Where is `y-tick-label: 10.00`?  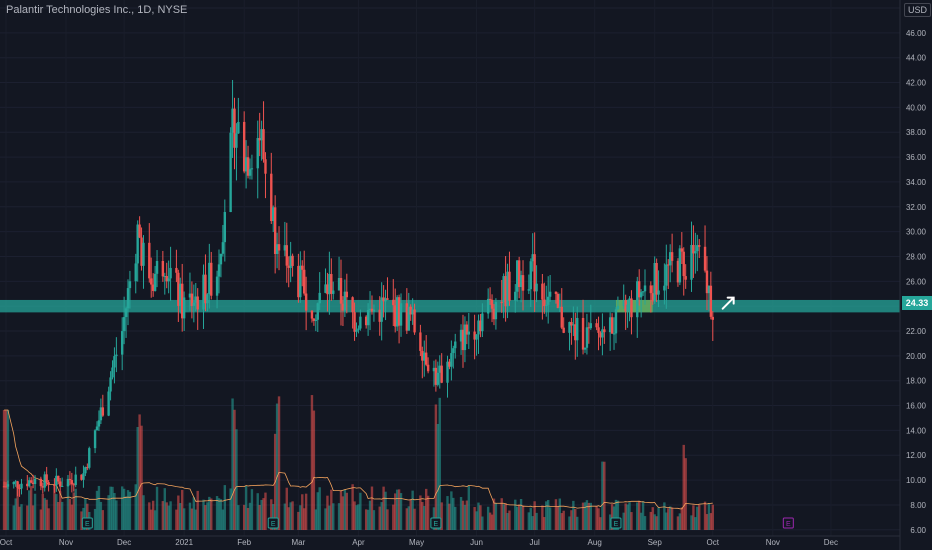 y-tick-label: 10.00 is located at coordinates (916, 480).